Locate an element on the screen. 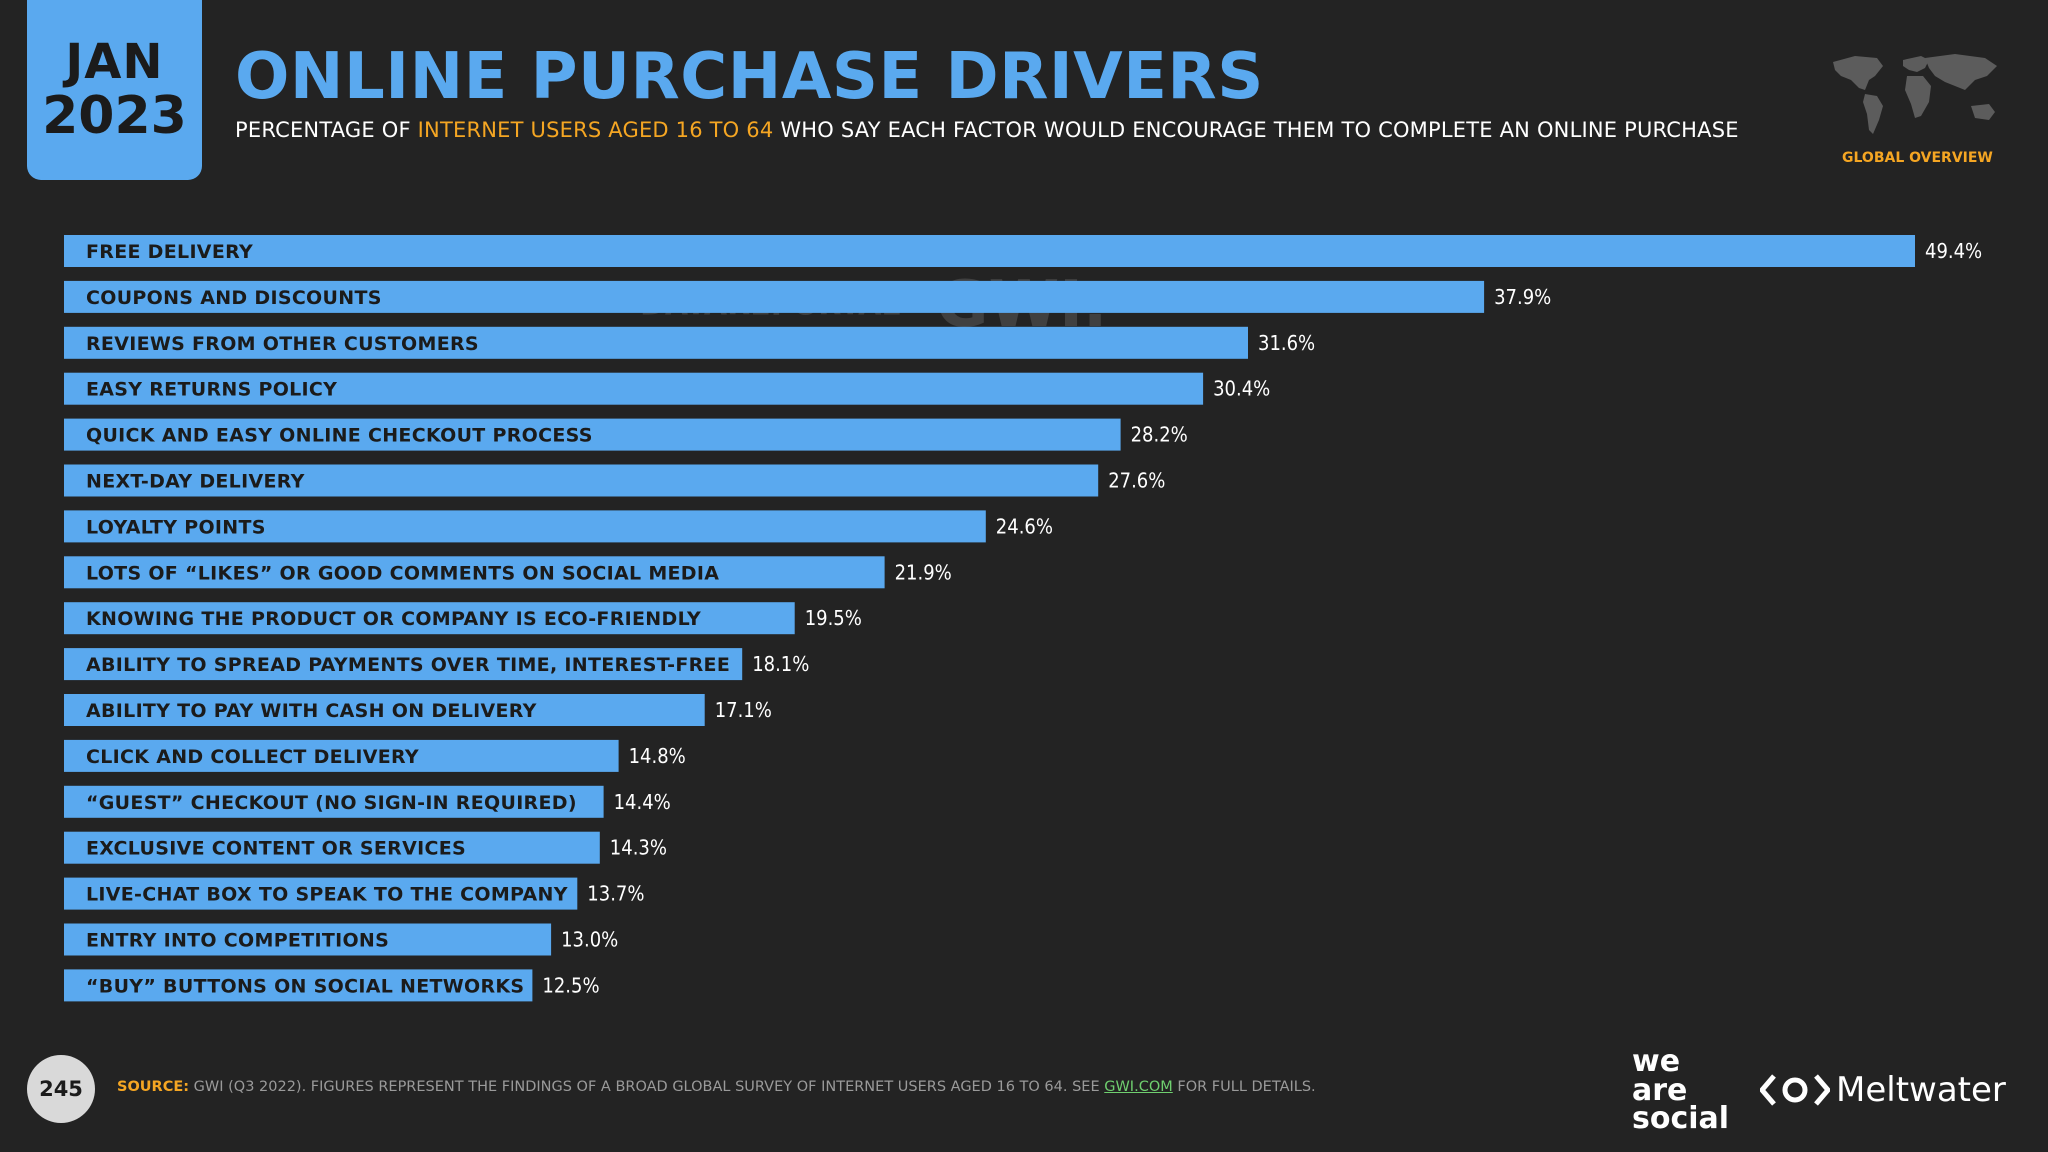  bar-value-label: 49.4% is located at coordinates (1953, 251).